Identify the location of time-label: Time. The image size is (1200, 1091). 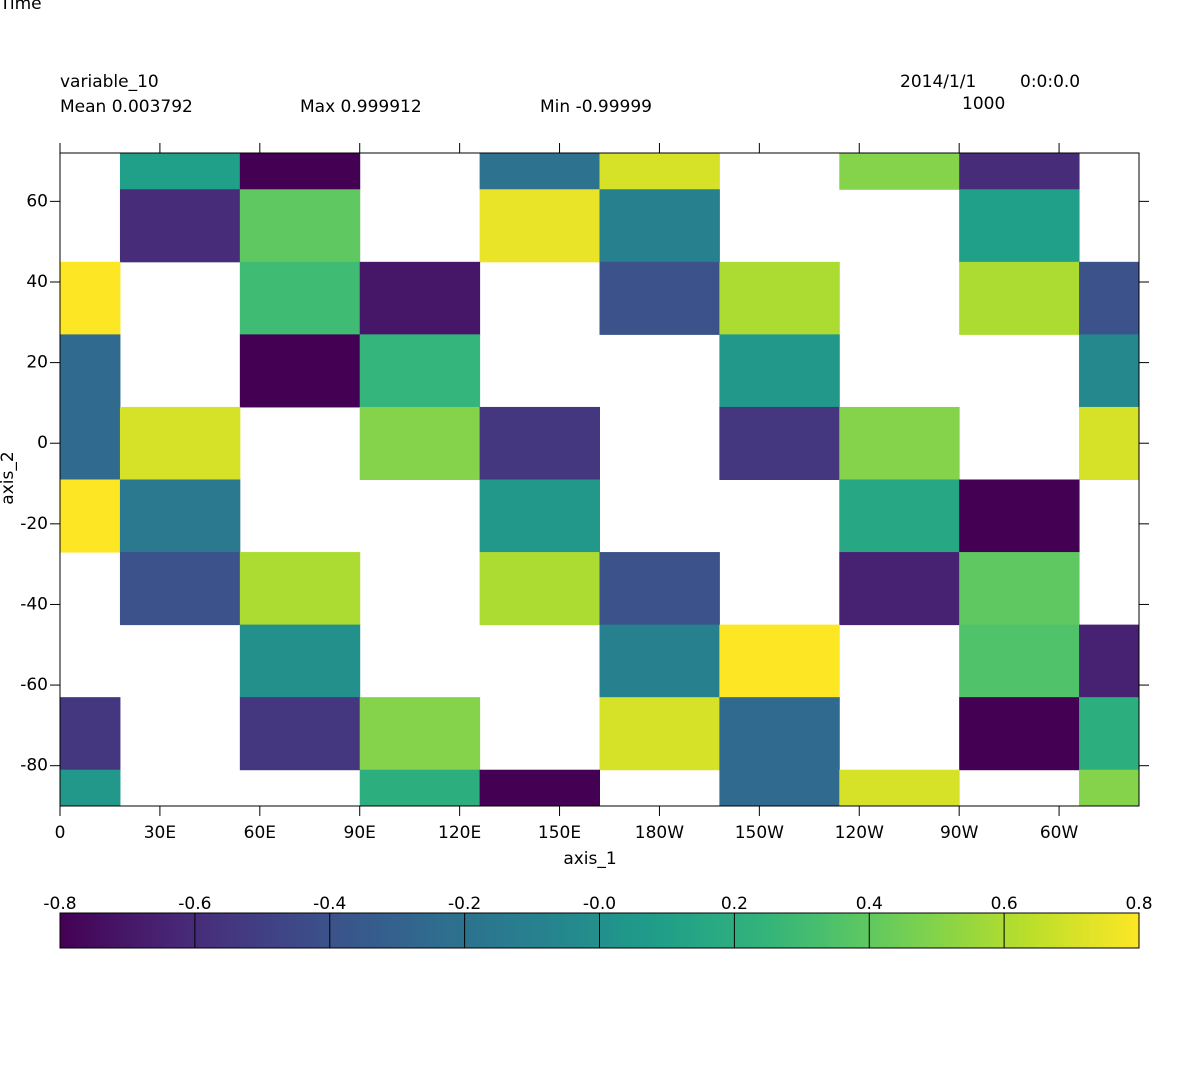
(21, 7).